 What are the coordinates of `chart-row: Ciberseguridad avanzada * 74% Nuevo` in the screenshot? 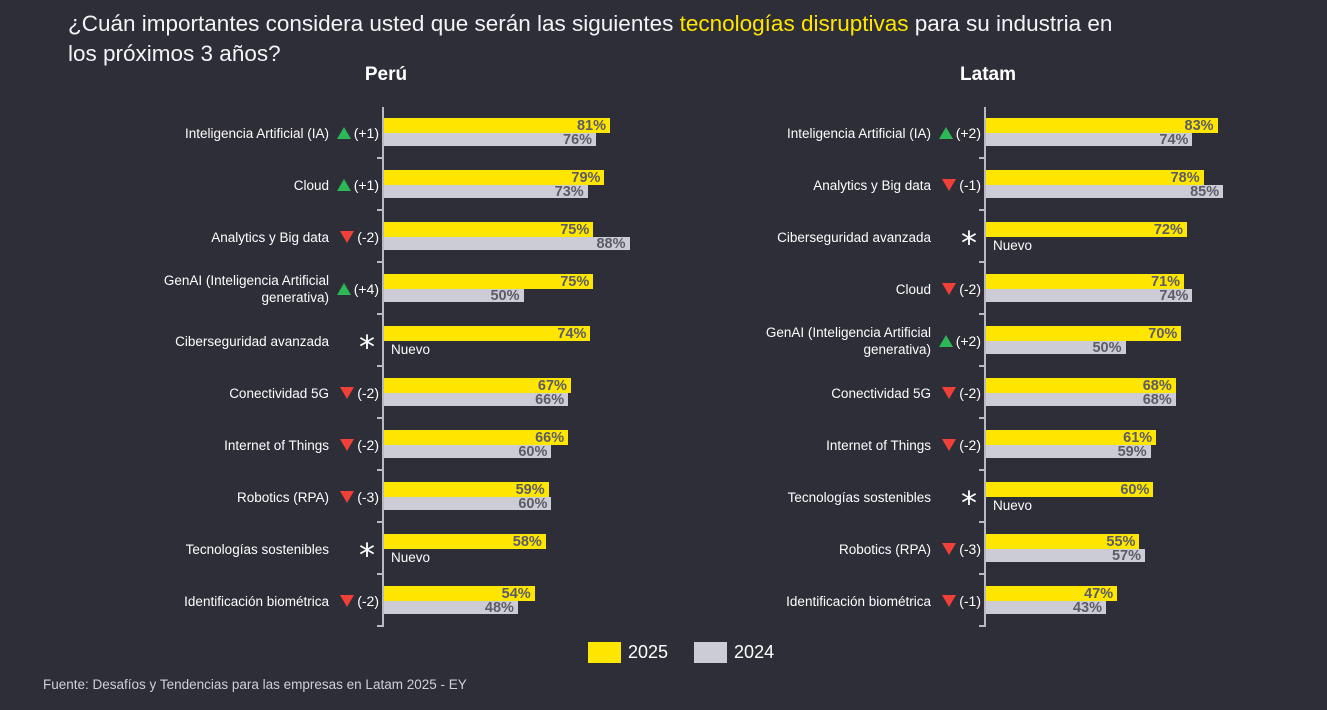 It's located at (363, 341).